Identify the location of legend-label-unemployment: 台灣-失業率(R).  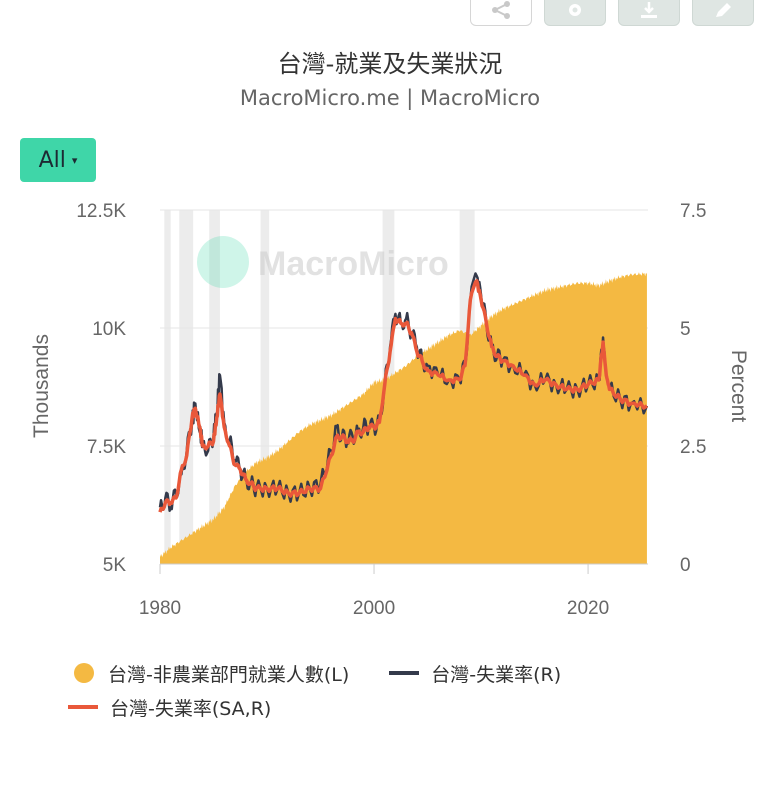
(496, 674).